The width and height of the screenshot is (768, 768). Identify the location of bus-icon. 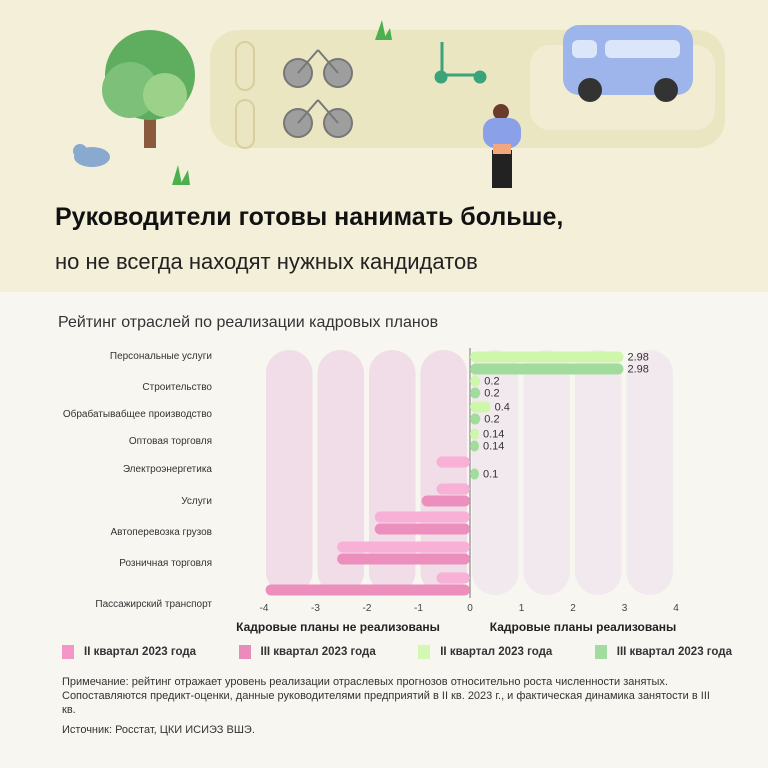
(628, 63).